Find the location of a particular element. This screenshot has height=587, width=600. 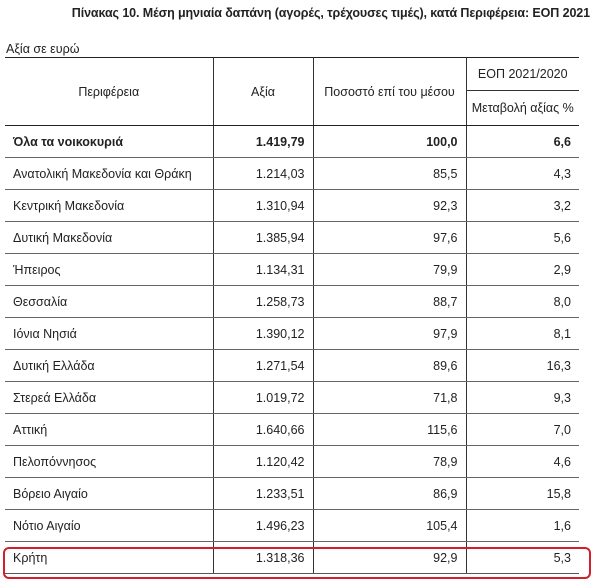

table-row: Βόρειο Αιγαίο 1.233,51 86,9 15,8 is located at coordinates (292, 493).